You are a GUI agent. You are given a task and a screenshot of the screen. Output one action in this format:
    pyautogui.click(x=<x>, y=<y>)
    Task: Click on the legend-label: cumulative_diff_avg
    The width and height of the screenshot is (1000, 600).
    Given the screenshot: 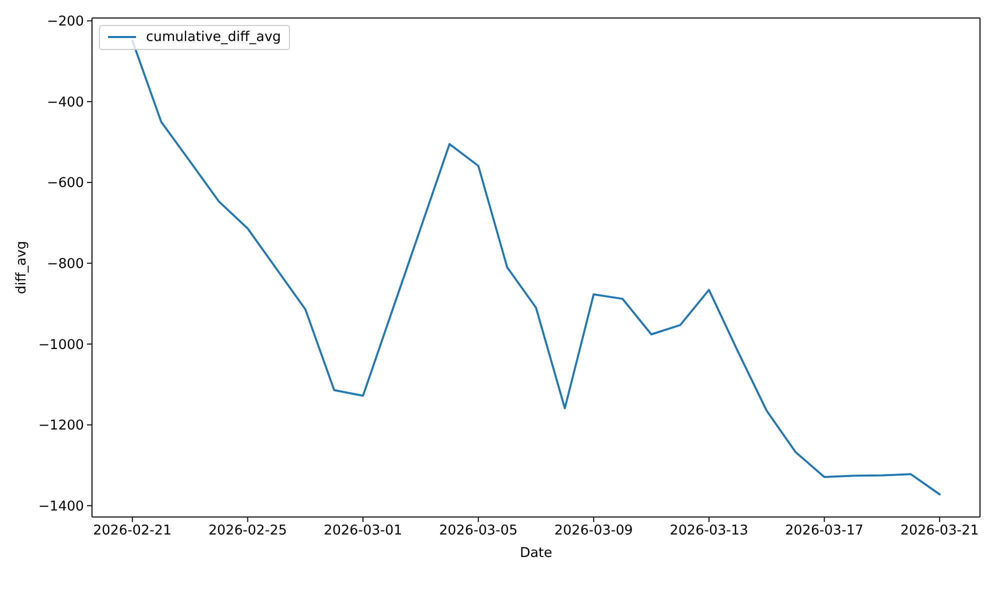 What is the action you would take?
    pyautogui.click(x=213, y=37)
    